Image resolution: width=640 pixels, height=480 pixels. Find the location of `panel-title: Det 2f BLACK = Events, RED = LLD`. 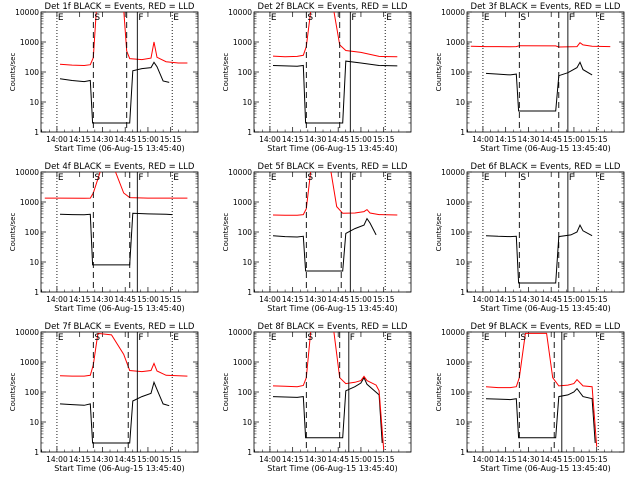

panel-title: Det 2f BLACK = Events, RED = LLD is located at coordinates (333, 7).